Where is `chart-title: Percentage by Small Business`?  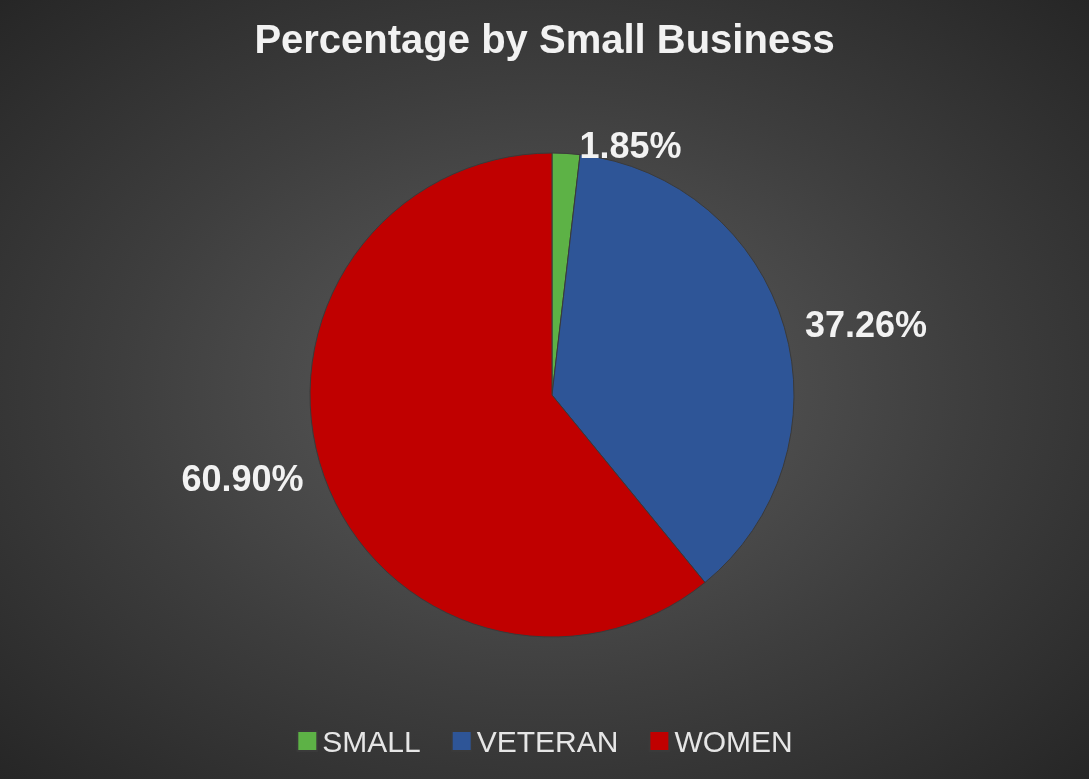
chart-title: Percentage by Small Business is located at coordinates (544, 39).